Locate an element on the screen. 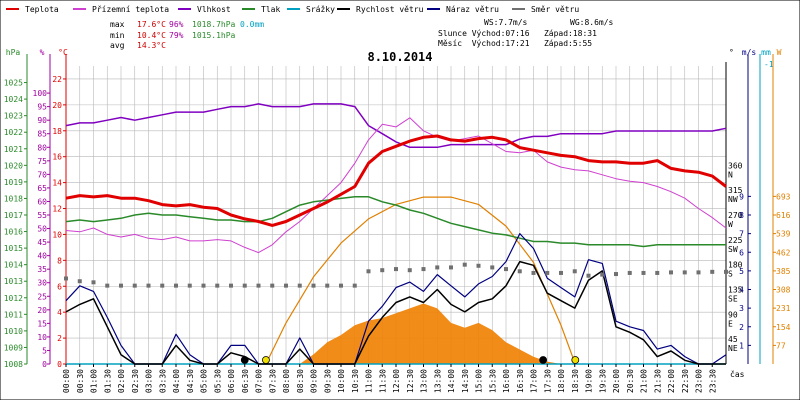  x-tick-label: 23:00 is located at coordinates (699, 381).